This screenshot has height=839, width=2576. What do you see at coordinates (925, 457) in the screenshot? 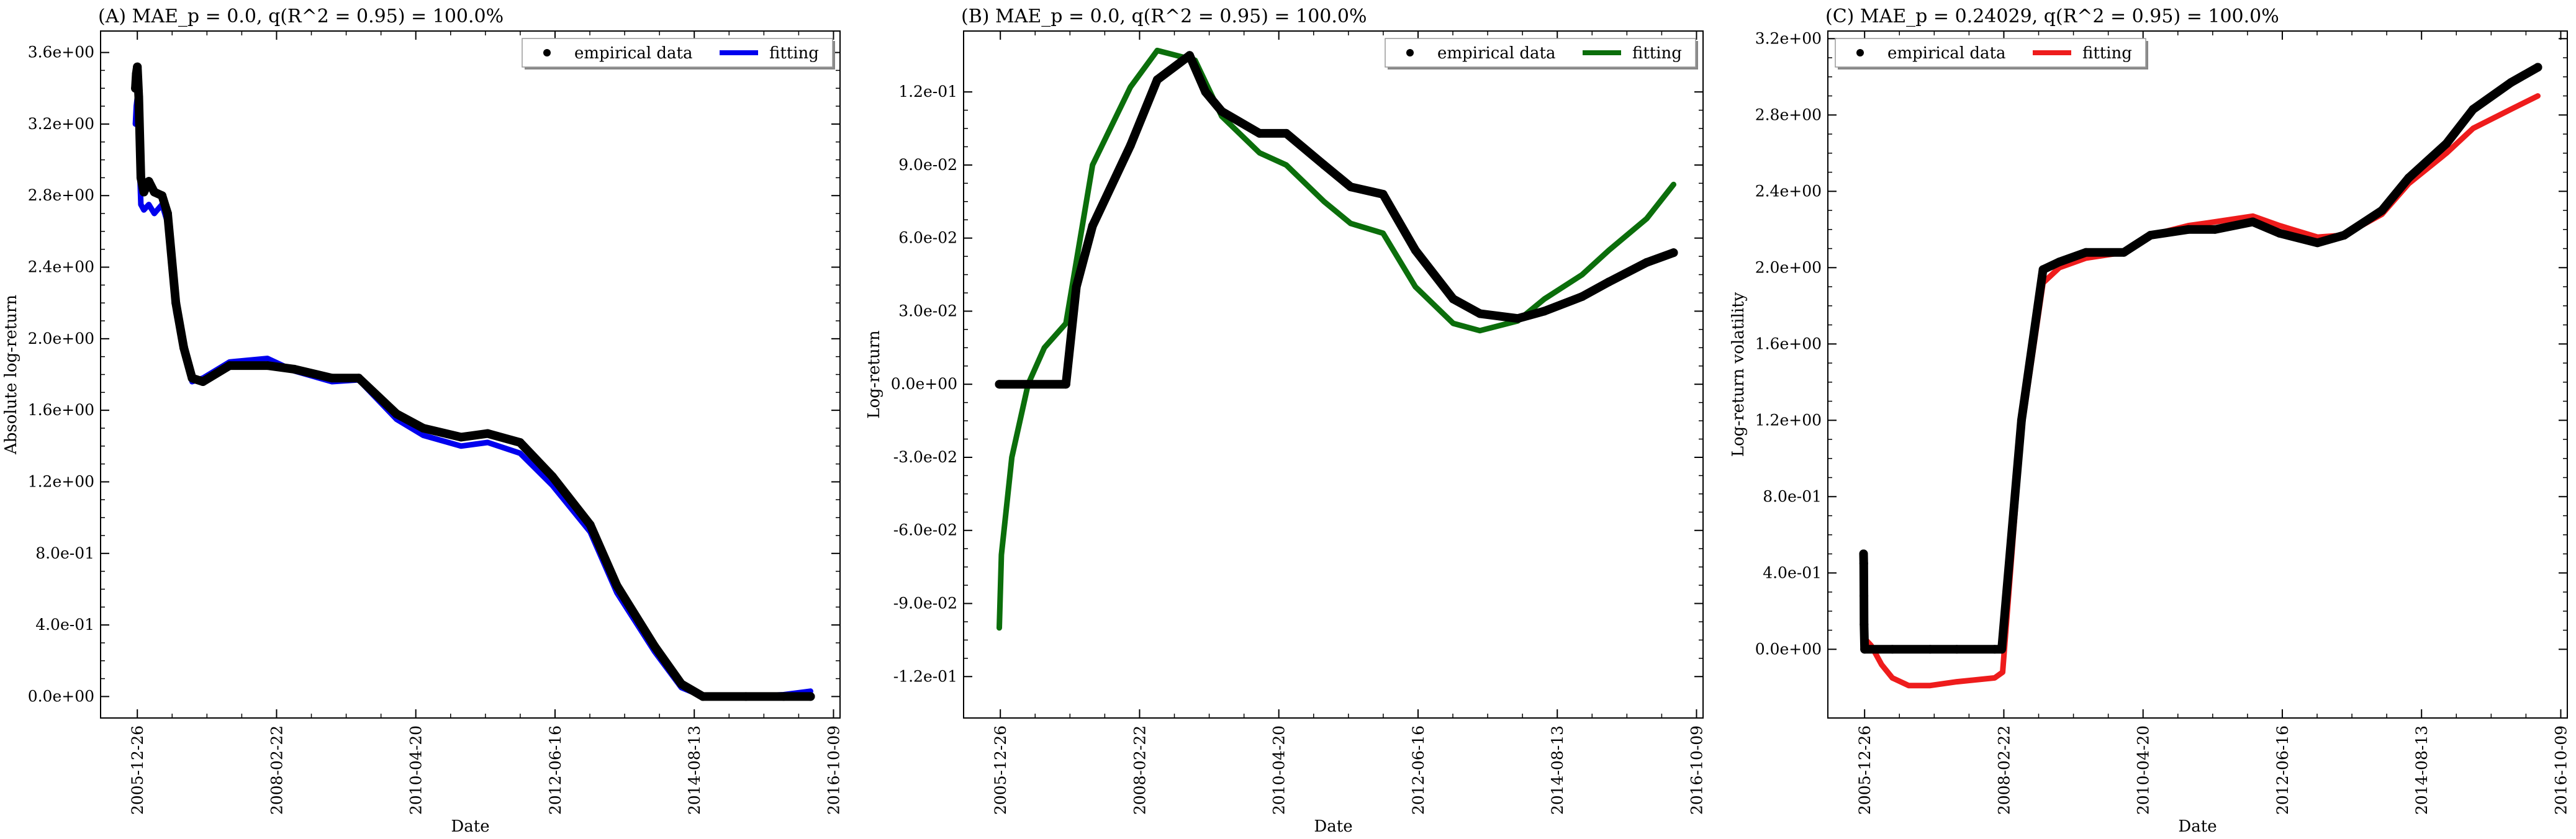
I see `y-tick-label: -3.0e-02` at bounding box center [925, 457].